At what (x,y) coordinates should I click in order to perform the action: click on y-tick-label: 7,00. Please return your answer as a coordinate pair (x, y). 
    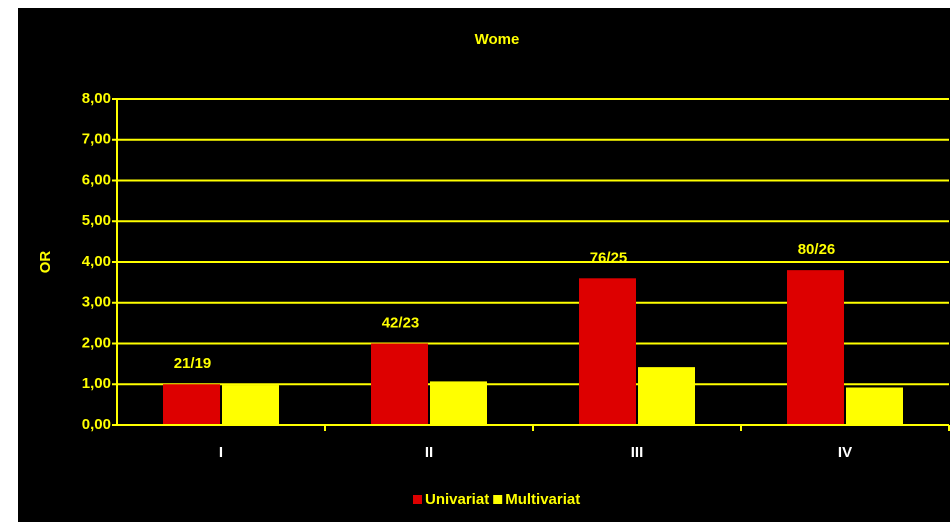
    Looking at the image, I should click on (96, 139).